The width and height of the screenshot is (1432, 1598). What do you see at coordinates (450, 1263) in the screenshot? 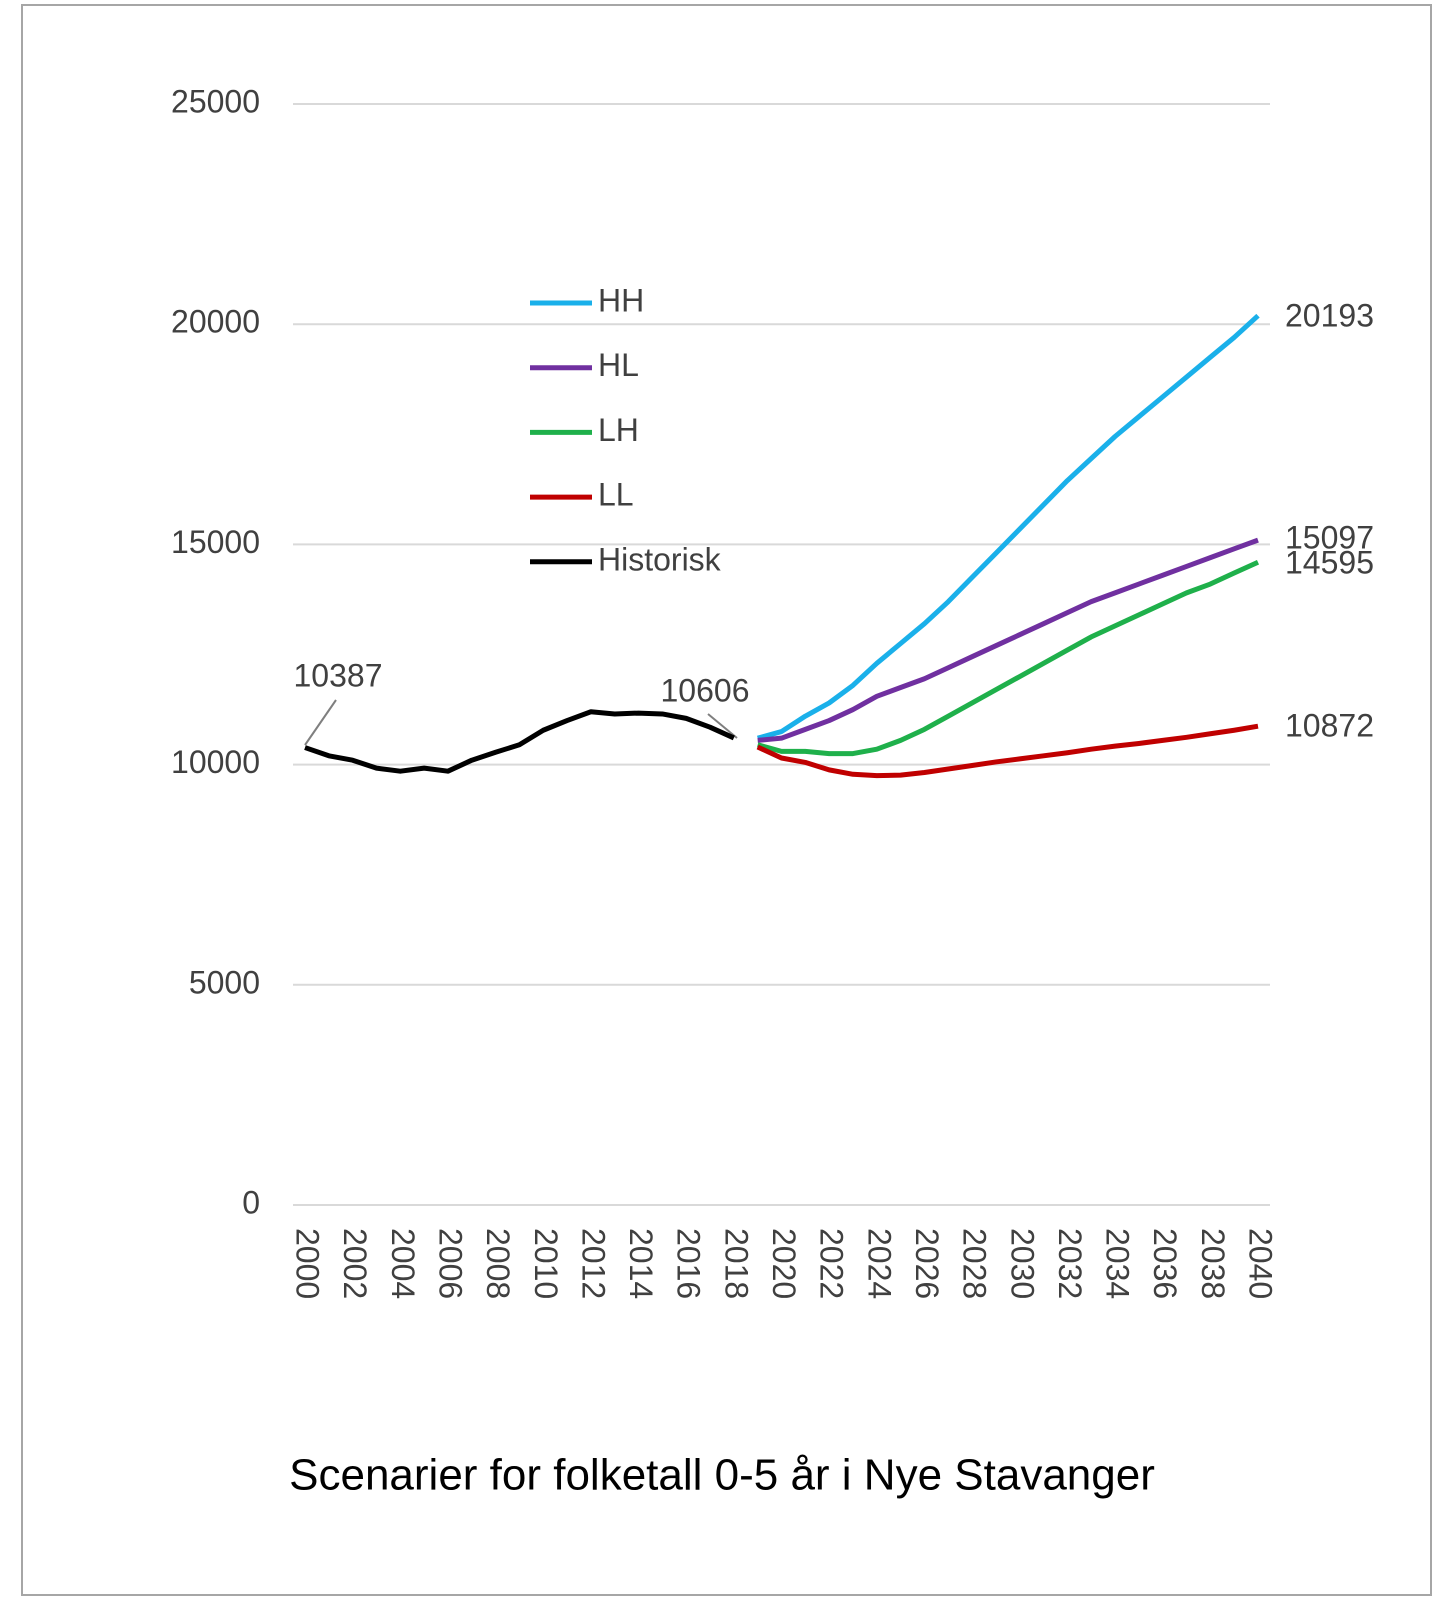
I see `x-tick-label: 2006` at bounding box center [450, 1263].